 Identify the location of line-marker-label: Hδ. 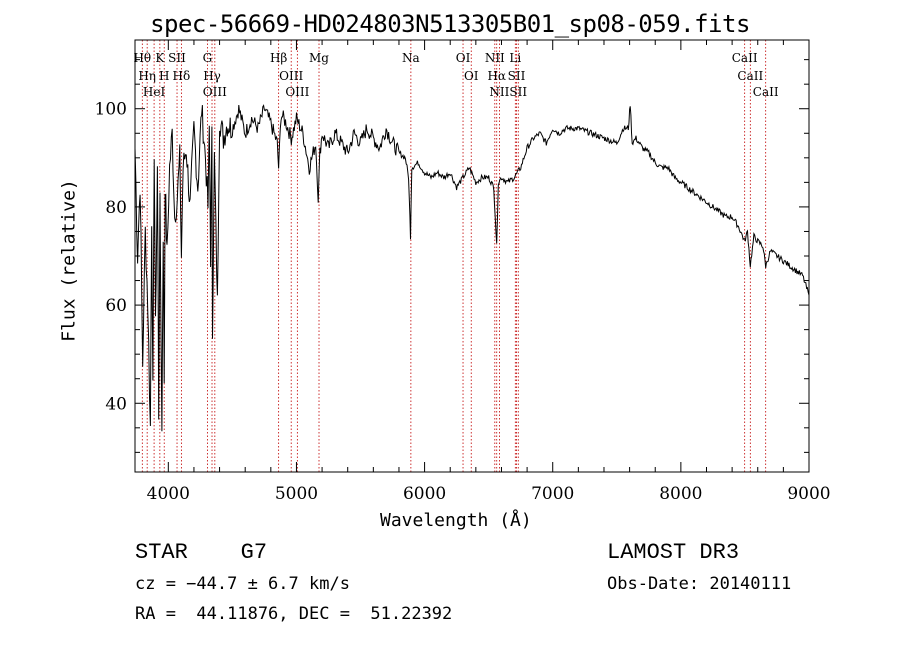
(182, 76).